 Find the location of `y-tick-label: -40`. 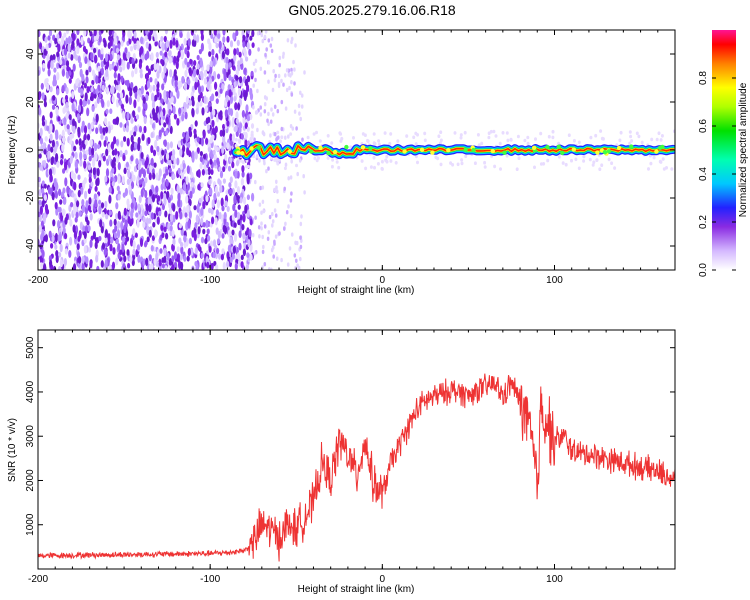

y-tick-label: -40 is located at coordinates (30, 245).